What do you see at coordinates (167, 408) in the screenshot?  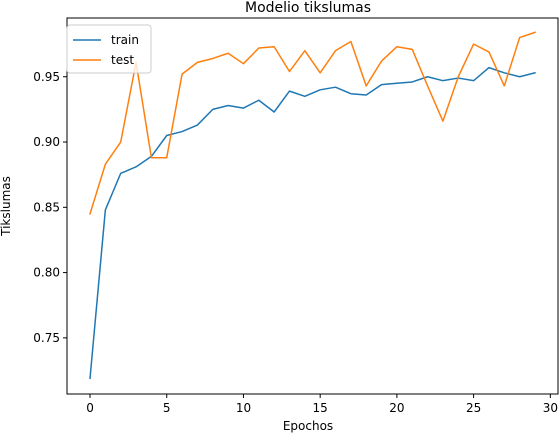 I see `x-tick-label: 5` at bounding box center [167, 408].